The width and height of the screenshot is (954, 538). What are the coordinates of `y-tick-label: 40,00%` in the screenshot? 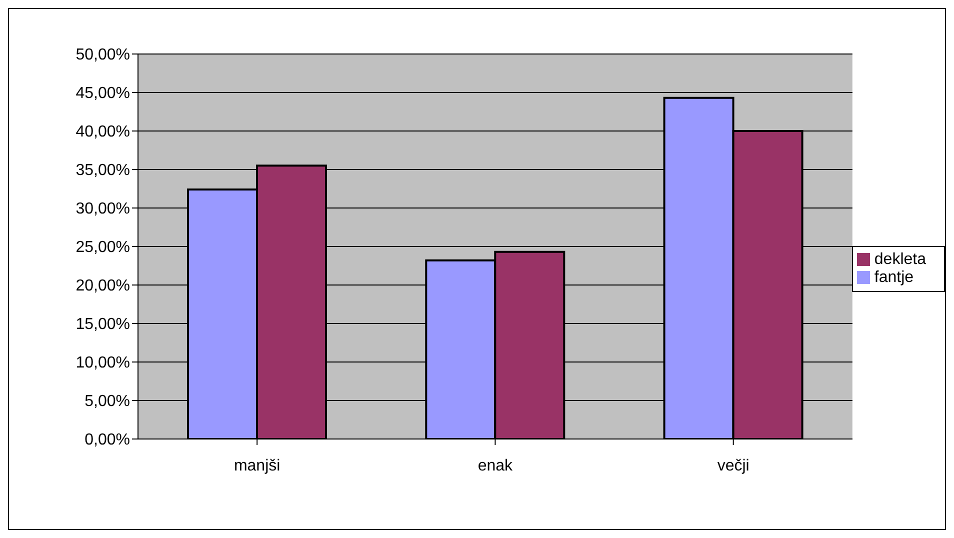 It's located at (103, 132).